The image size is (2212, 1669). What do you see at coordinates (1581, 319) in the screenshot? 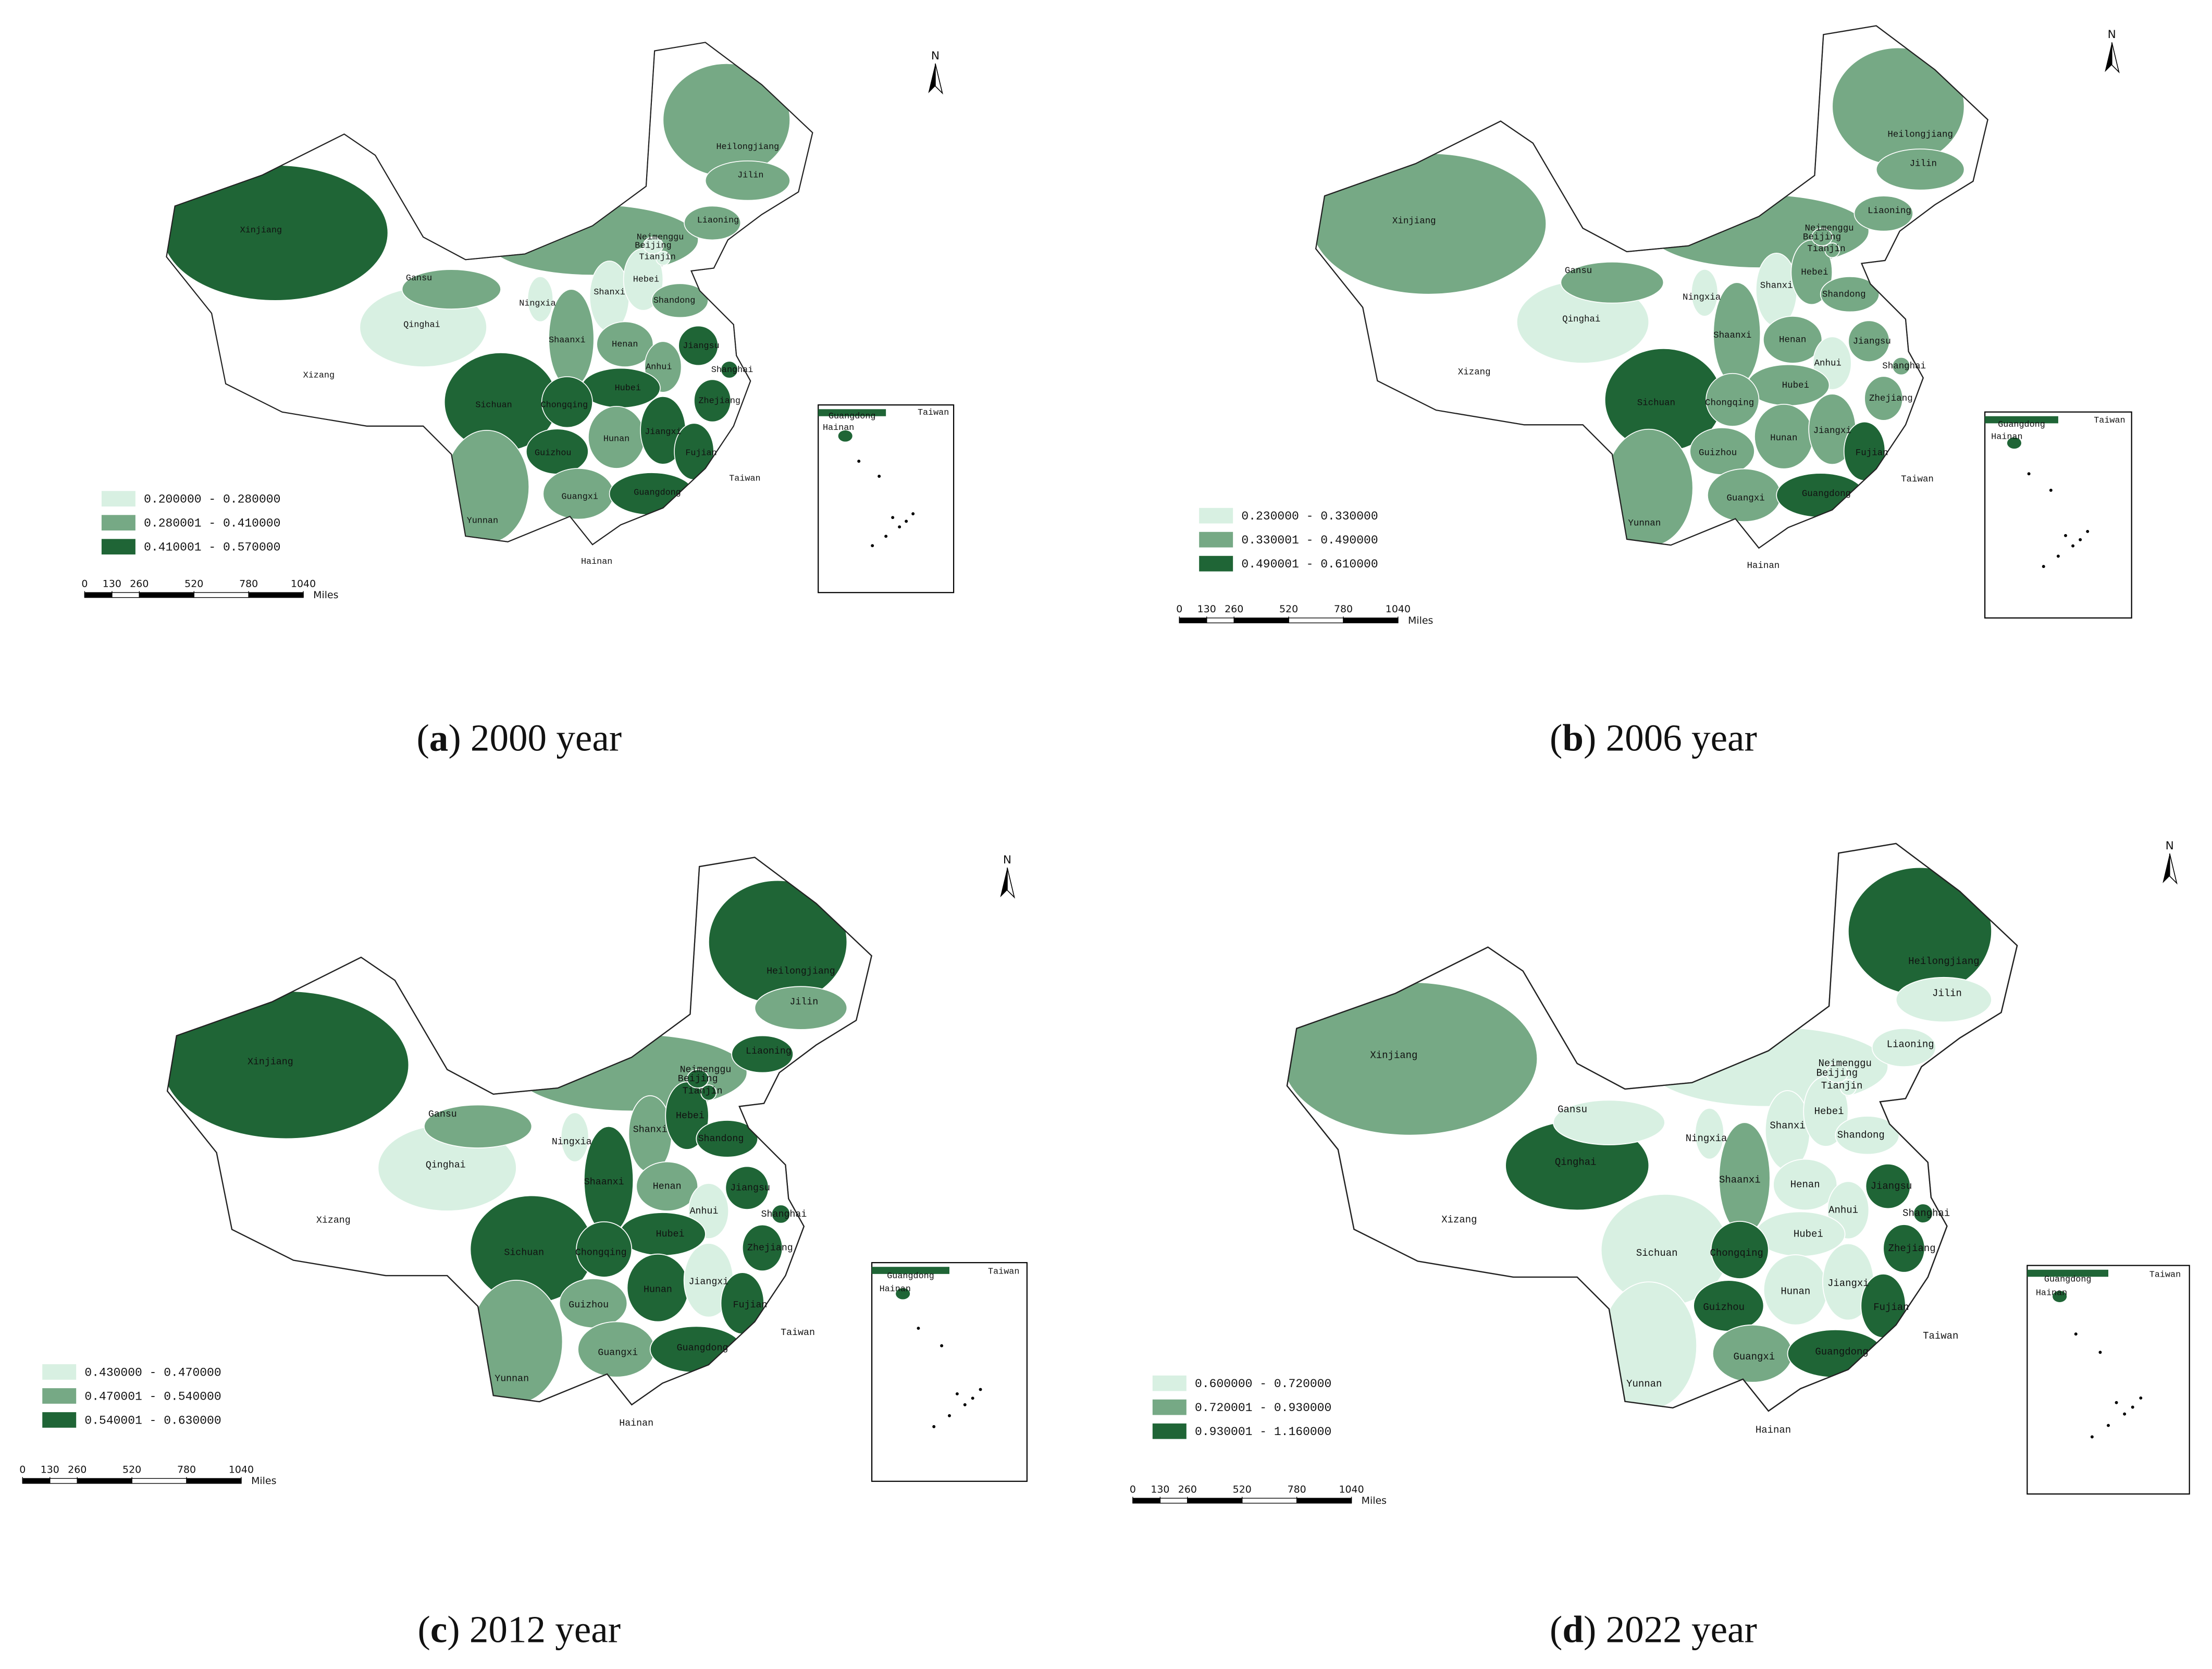
I see `province-label: Qinghai` at bounding box center [1581, 319].